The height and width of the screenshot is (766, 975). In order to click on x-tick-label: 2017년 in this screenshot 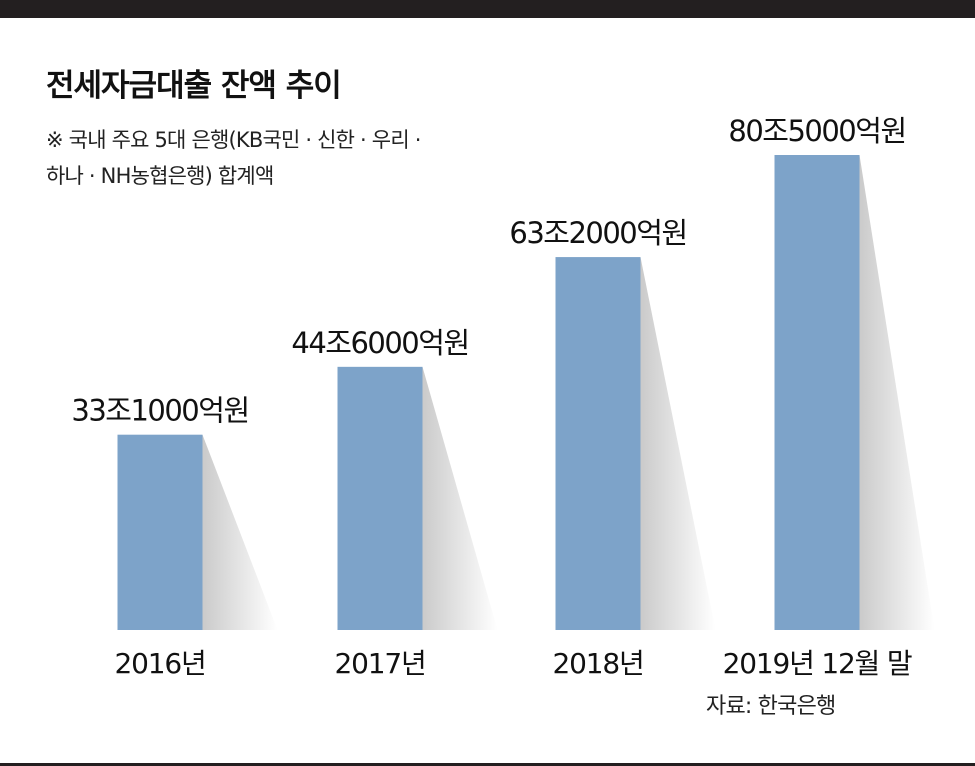, I will do `click(379, 663)`.